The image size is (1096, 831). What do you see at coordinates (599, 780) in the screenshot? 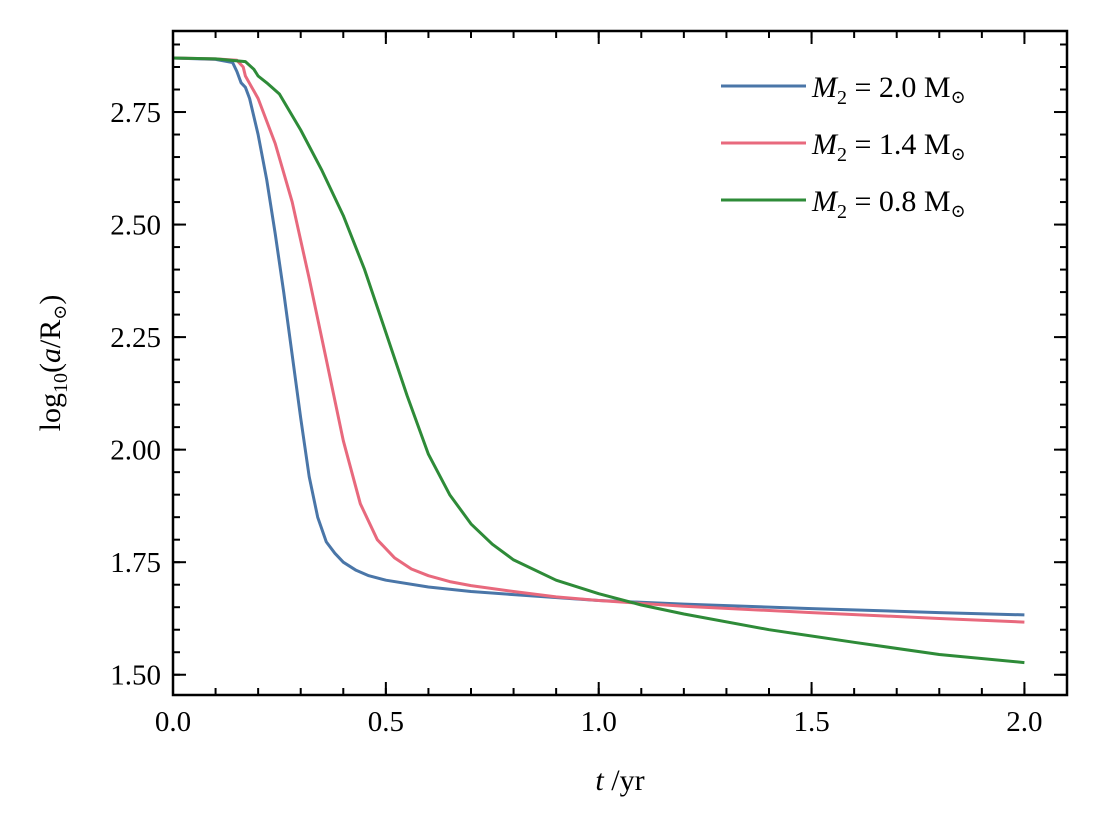
I see `x-axis-label-var: t` at bounding box center [599, 780].